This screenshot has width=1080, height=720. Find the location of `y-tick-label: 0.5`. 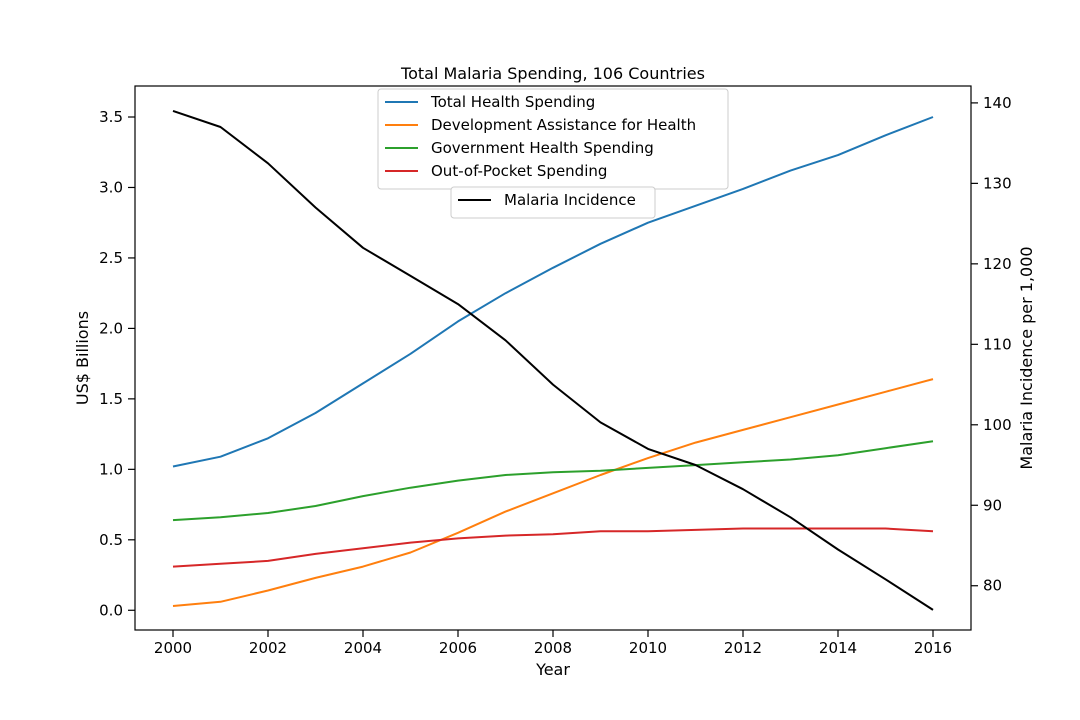

y-tick-label: 0.5 is located at coordinates (111, 540).